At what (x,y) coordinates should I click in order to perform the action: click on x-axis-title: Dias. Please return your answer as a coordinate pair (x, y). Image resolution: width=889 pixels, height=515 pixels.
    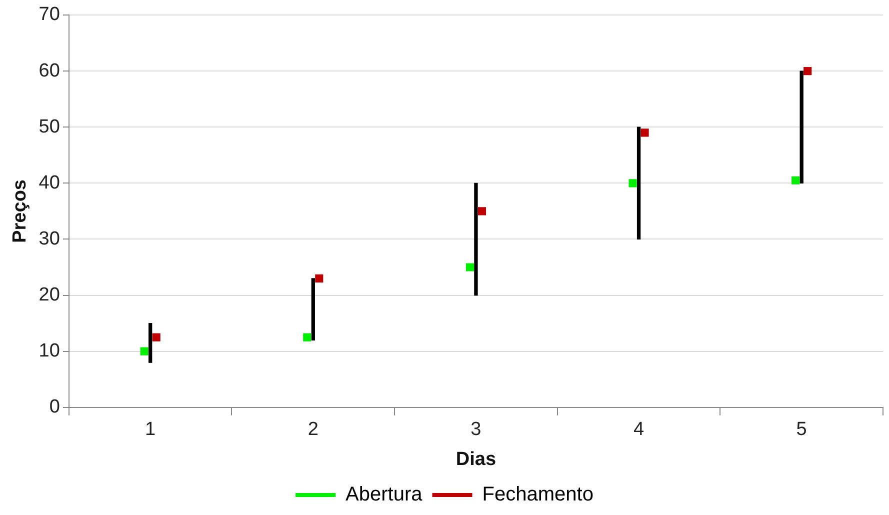
    Looking at the image, I should click on (476, 459).